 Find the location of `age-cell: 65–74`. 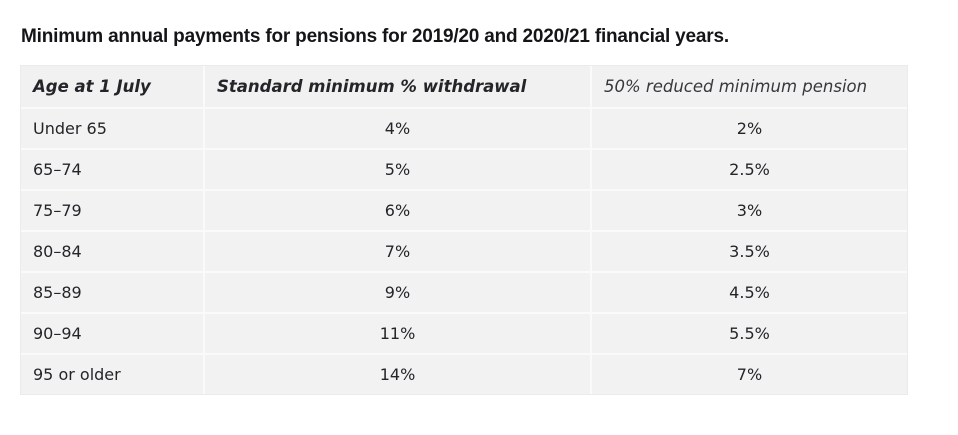

age-cell: 65–74 is located at coordinates (112, 168).